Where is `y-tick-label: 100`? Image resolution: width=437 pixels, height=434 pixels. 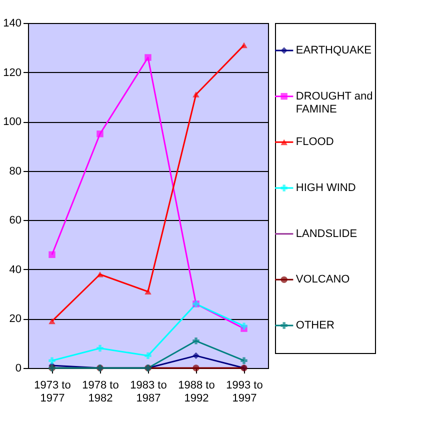
y-tick-label: 100 is located at coordinates (12, 122).